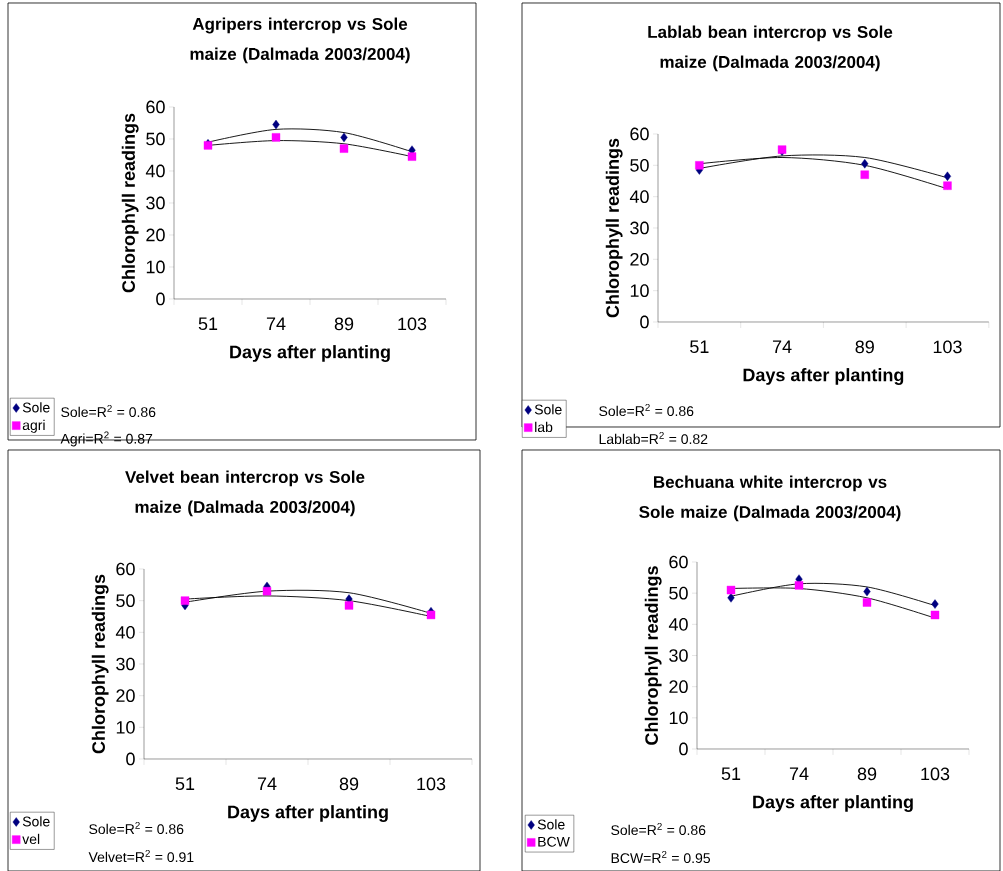 The image size is (1003, 871). I want to click on legend-label: lab, so click(544, 426).